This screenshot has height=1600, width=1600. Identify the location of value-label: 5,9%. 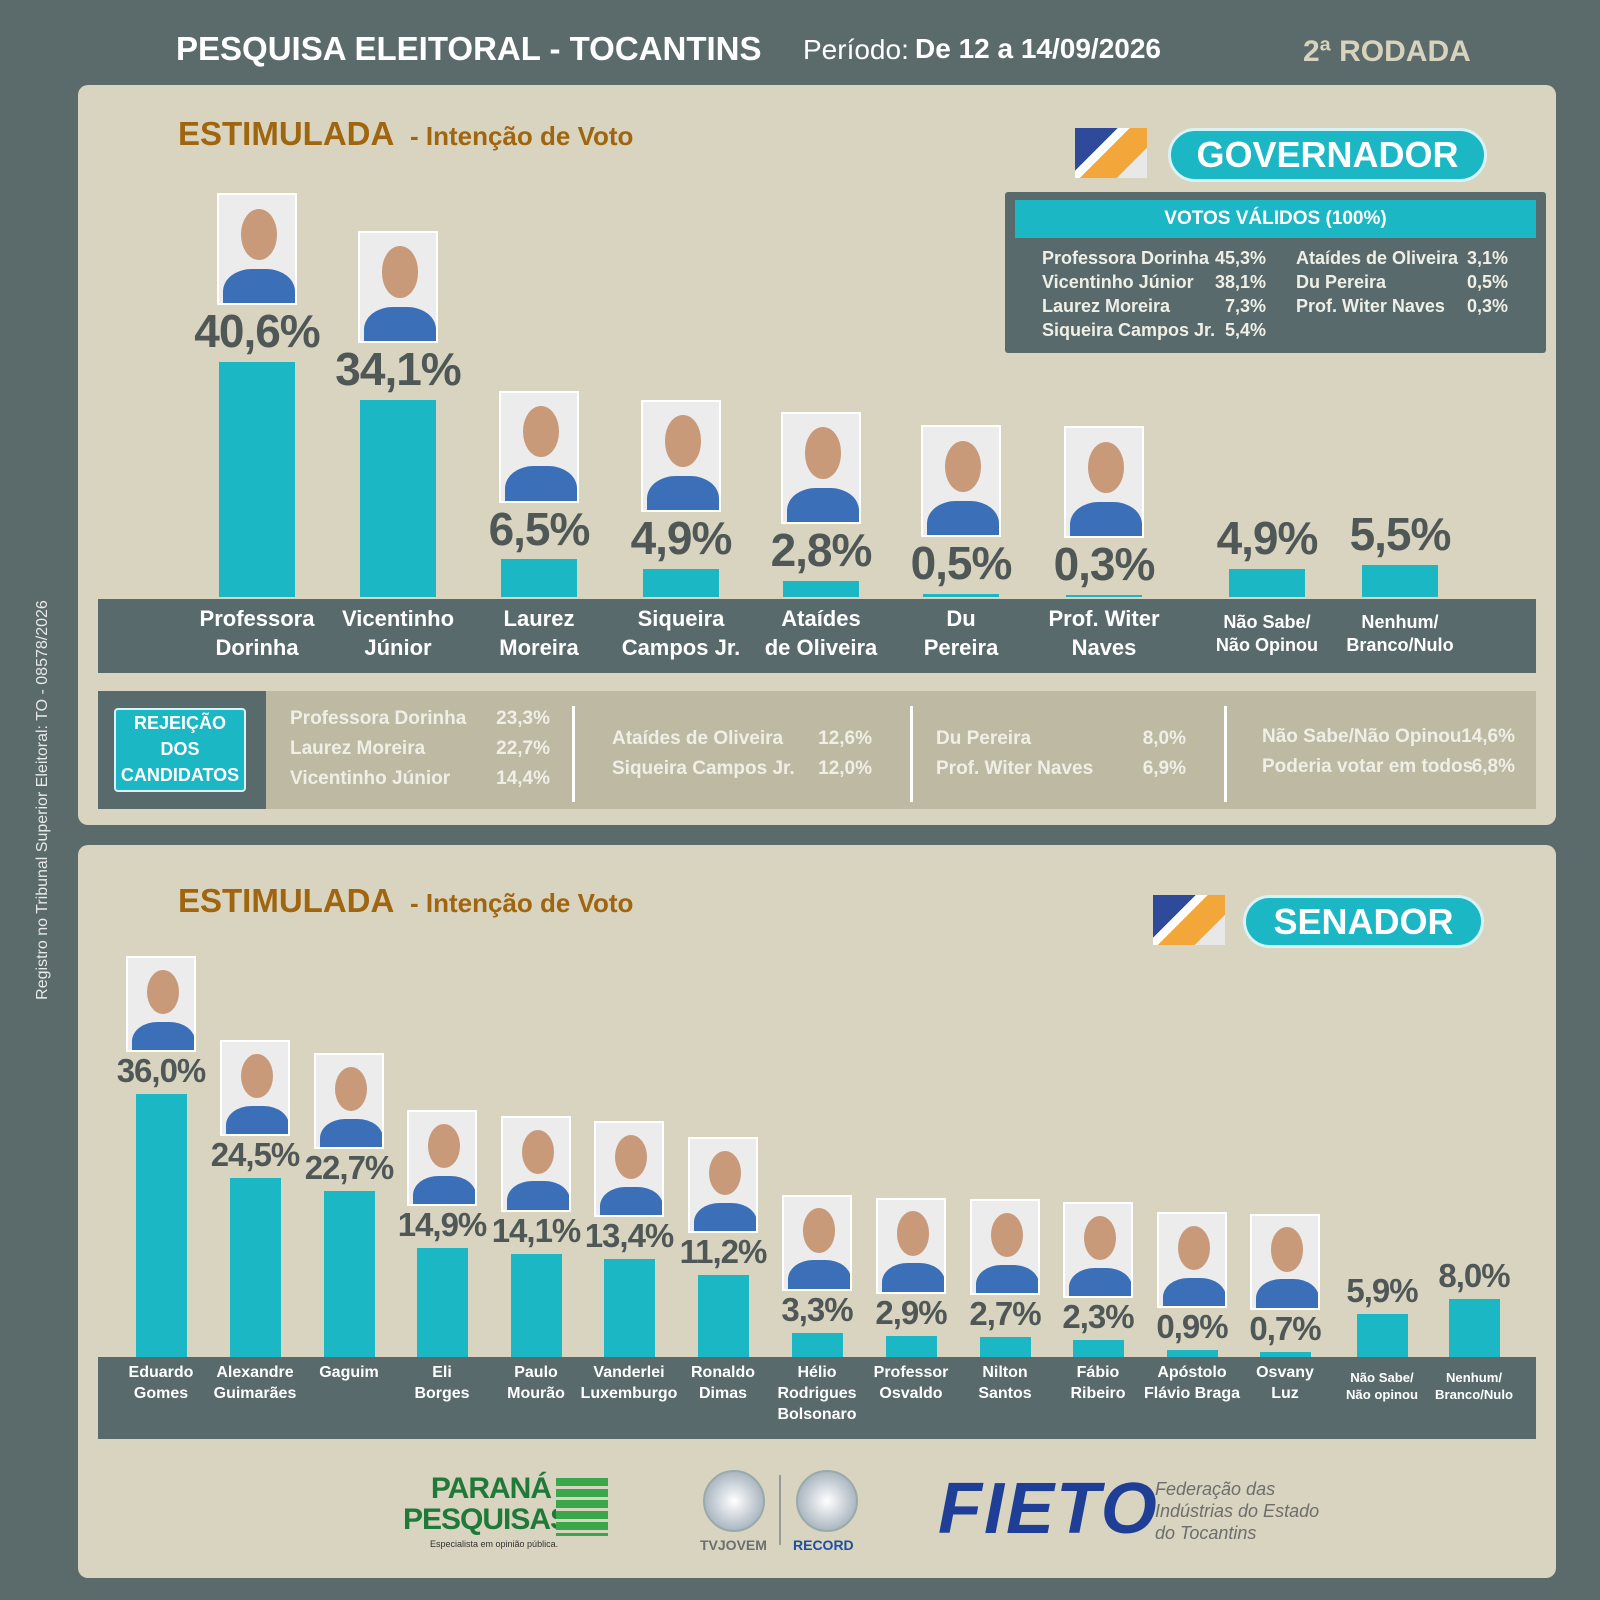
(1382, 1290).